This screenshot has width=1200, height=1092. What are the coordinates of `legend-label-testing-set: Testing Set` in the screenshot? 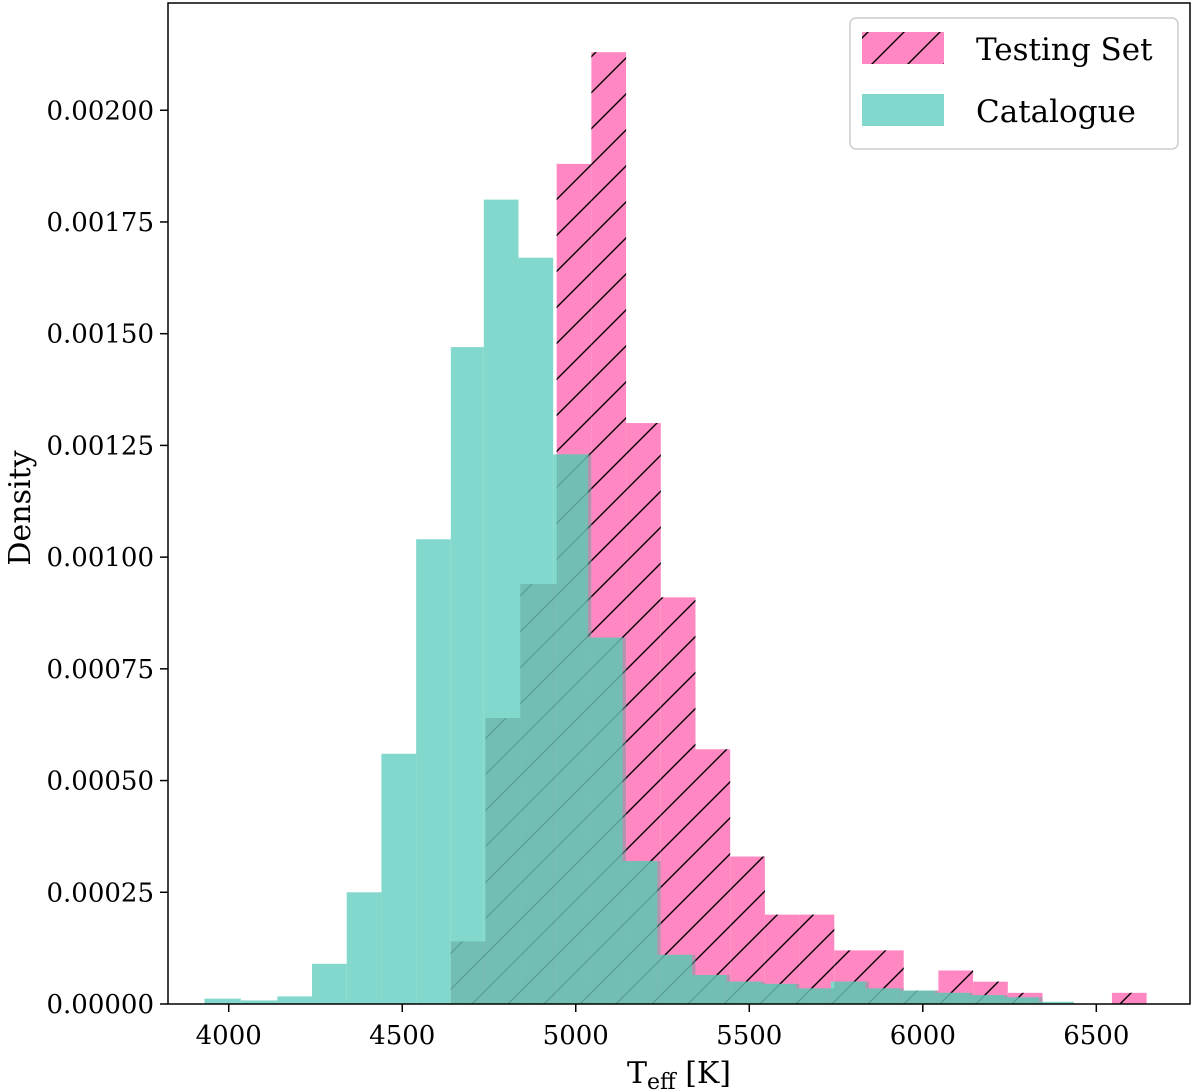 It's located at (1064, 50).